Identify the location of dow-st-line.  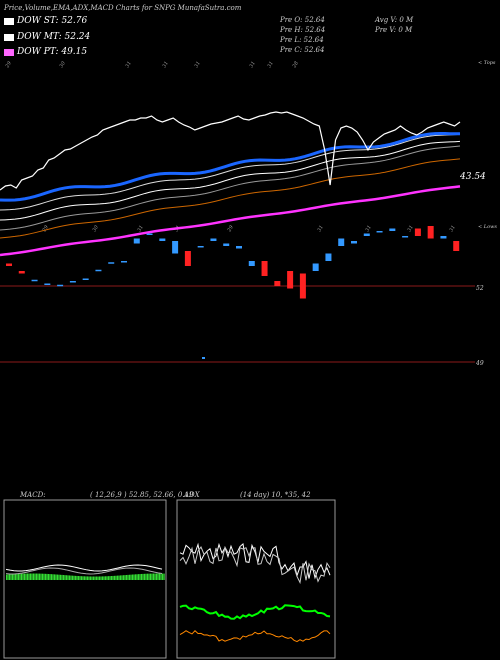
(230, 151).